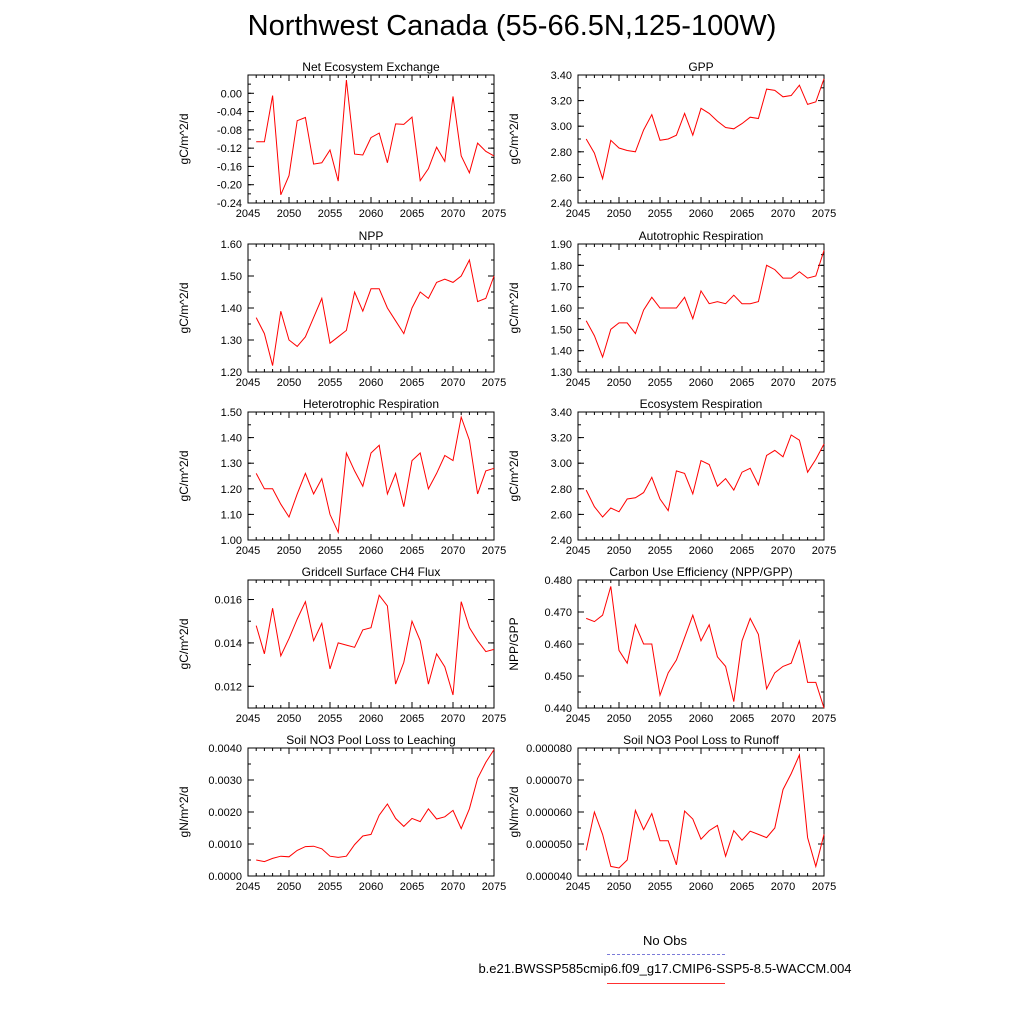 The width and height of the screenshot is (1024, 1024). Describe the element at coordinates (371, 404) in the screenshot. I see `chart-title: Heterotrophic Respiration` at that location.